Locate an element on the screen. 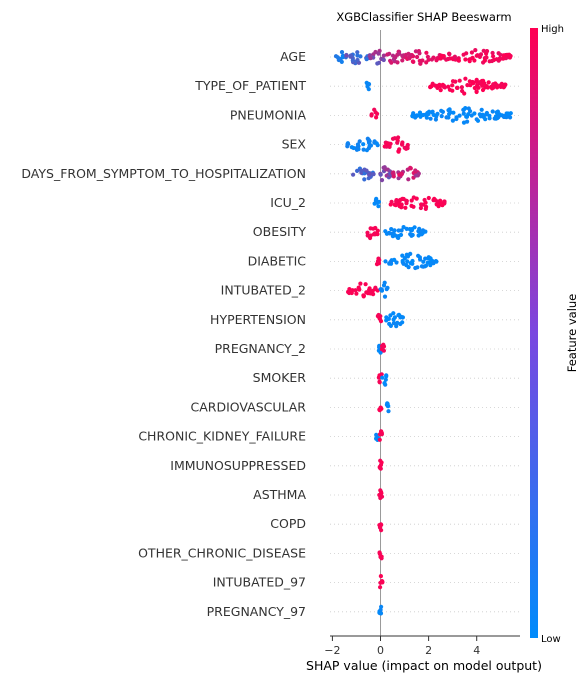 The width and height of the screenshot is (576, 684). feature-label: DAYS_FROM_SYMPTOM_TO_HOSPITALIZATION is located at coordinates (163, 173).